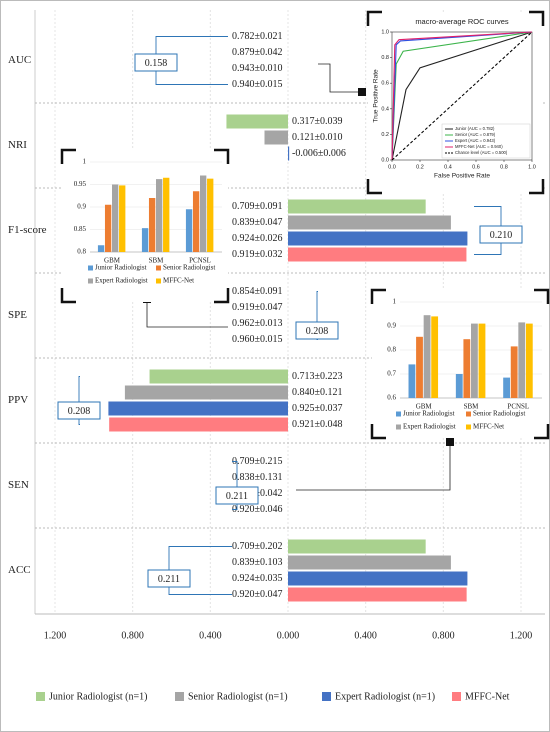 Image resolution: width=550 pixels, height=732 pixels. I want to click on legend-label: Junior Radiologist, so click(429, 414).